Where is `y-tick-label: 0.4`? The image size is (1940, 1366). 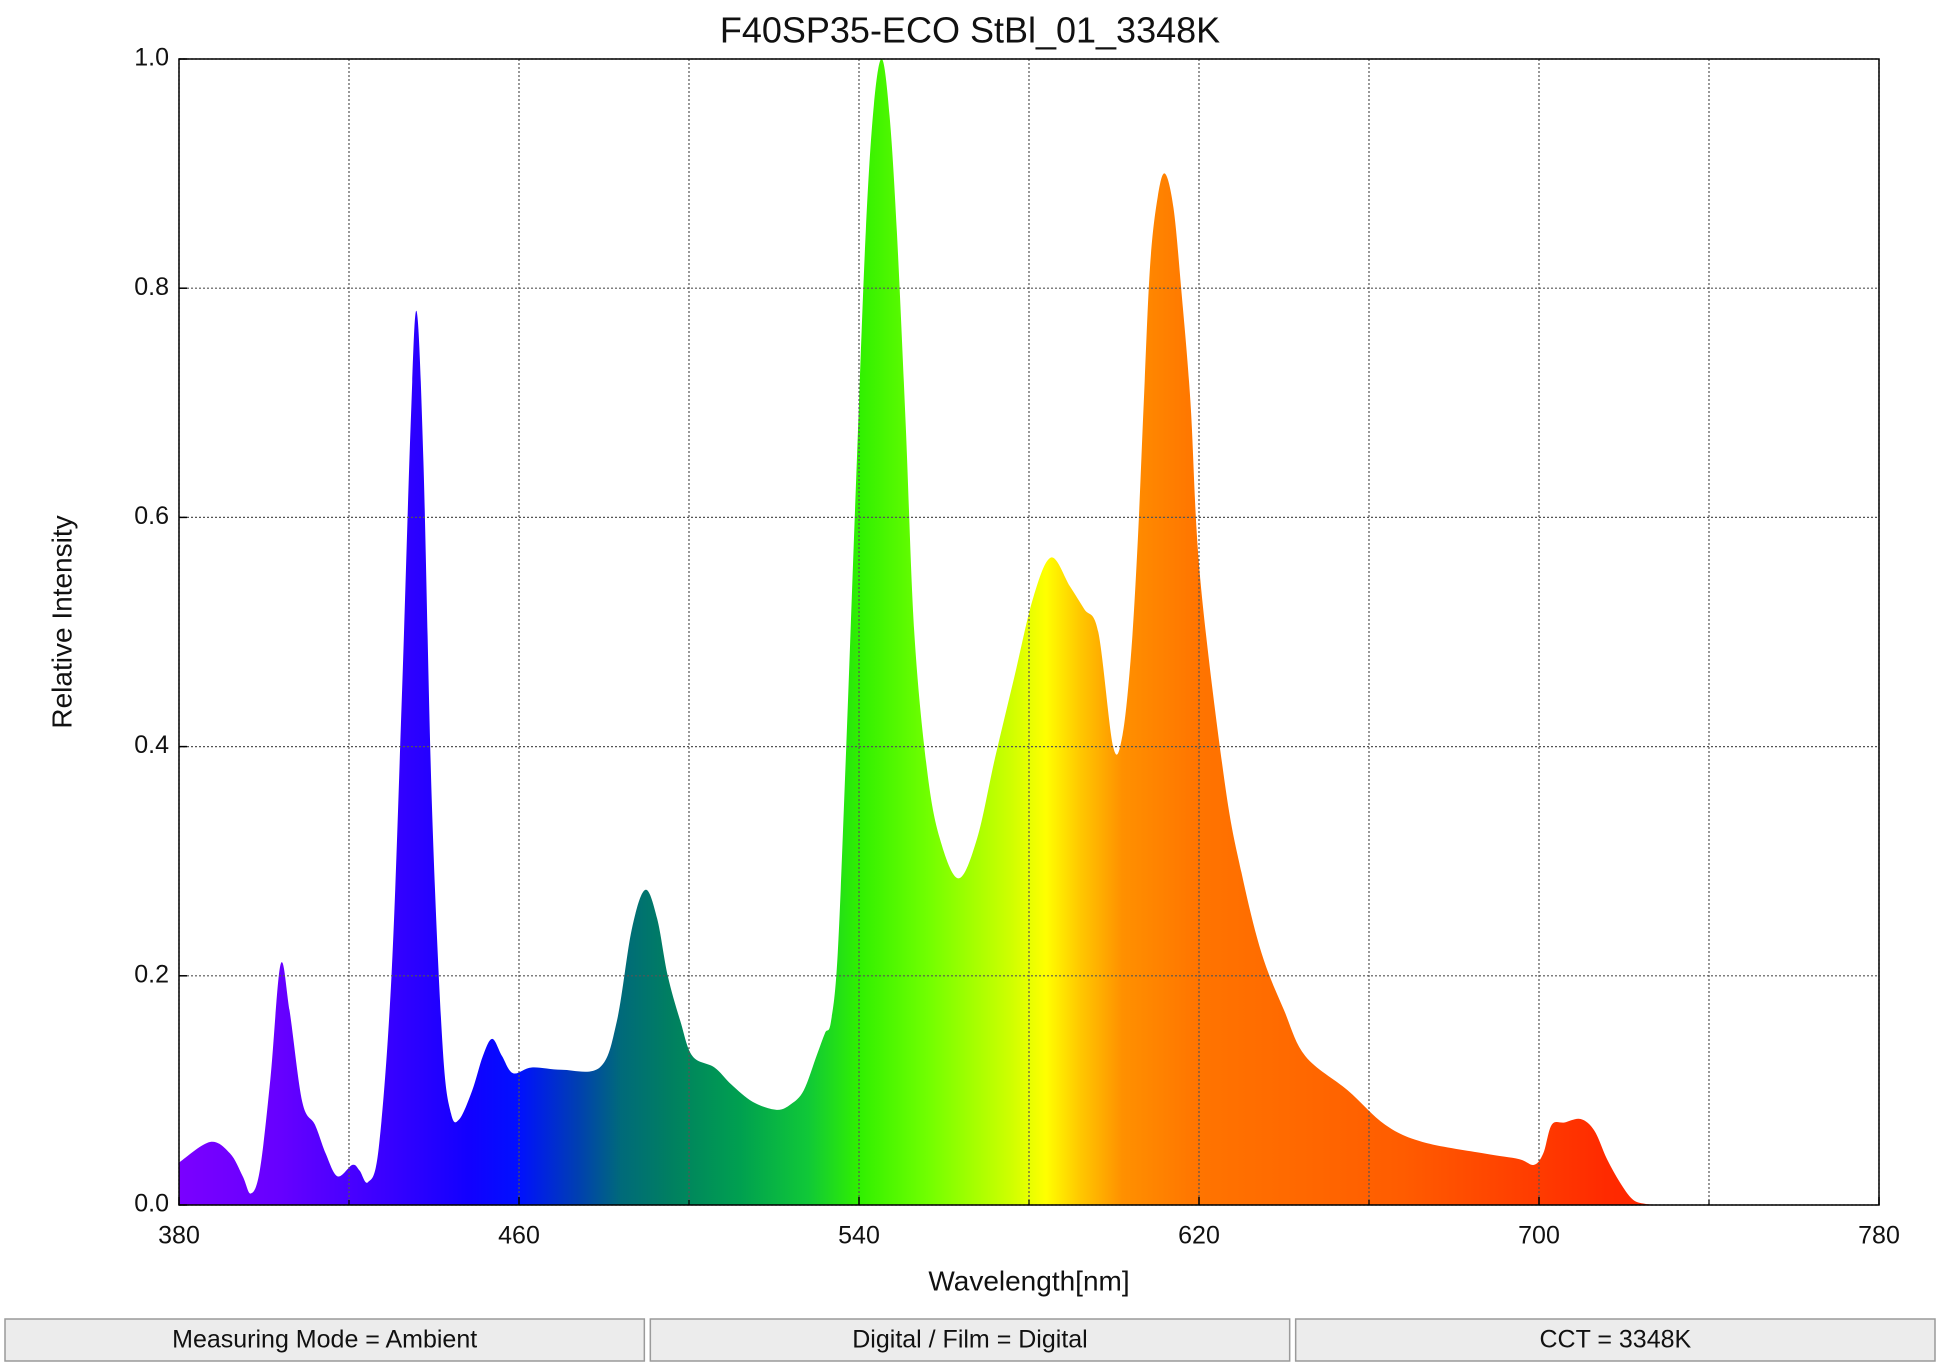
y-tick-label: 0.4 is located at coordinates (151, 745).